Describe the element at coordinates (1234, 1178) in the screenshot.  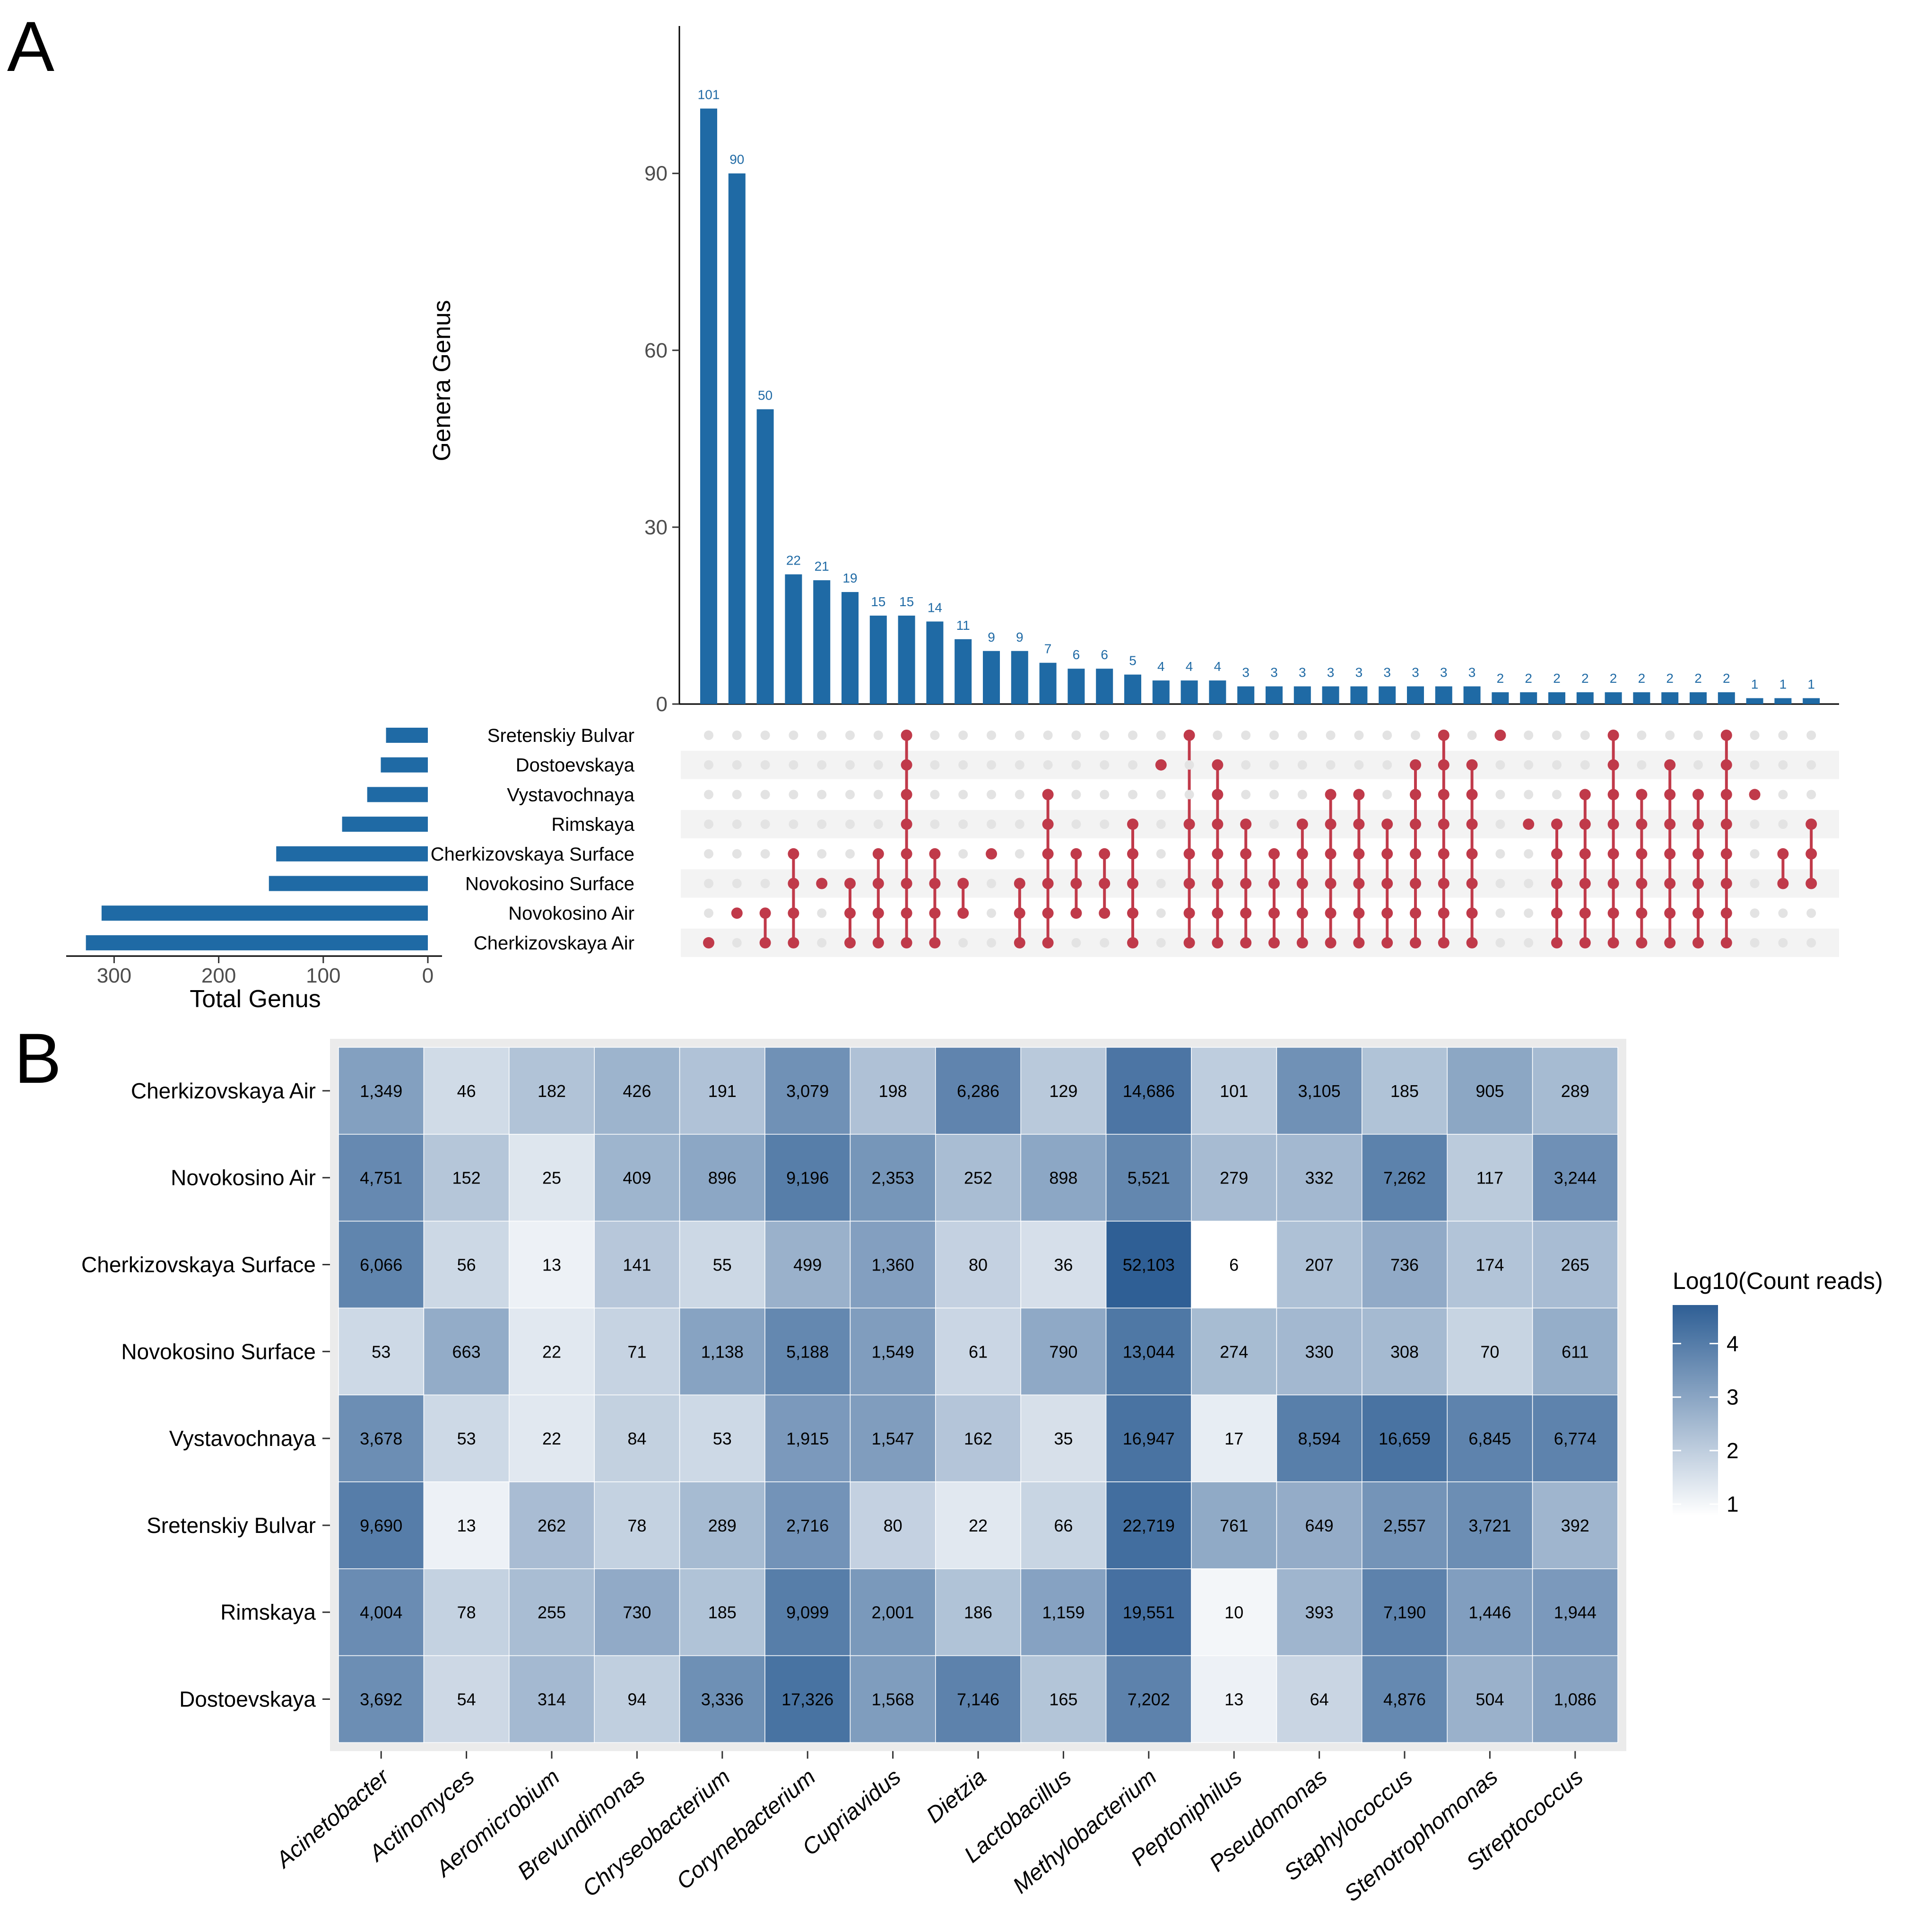
I see `heatmap-cell-value: 279` at that location.